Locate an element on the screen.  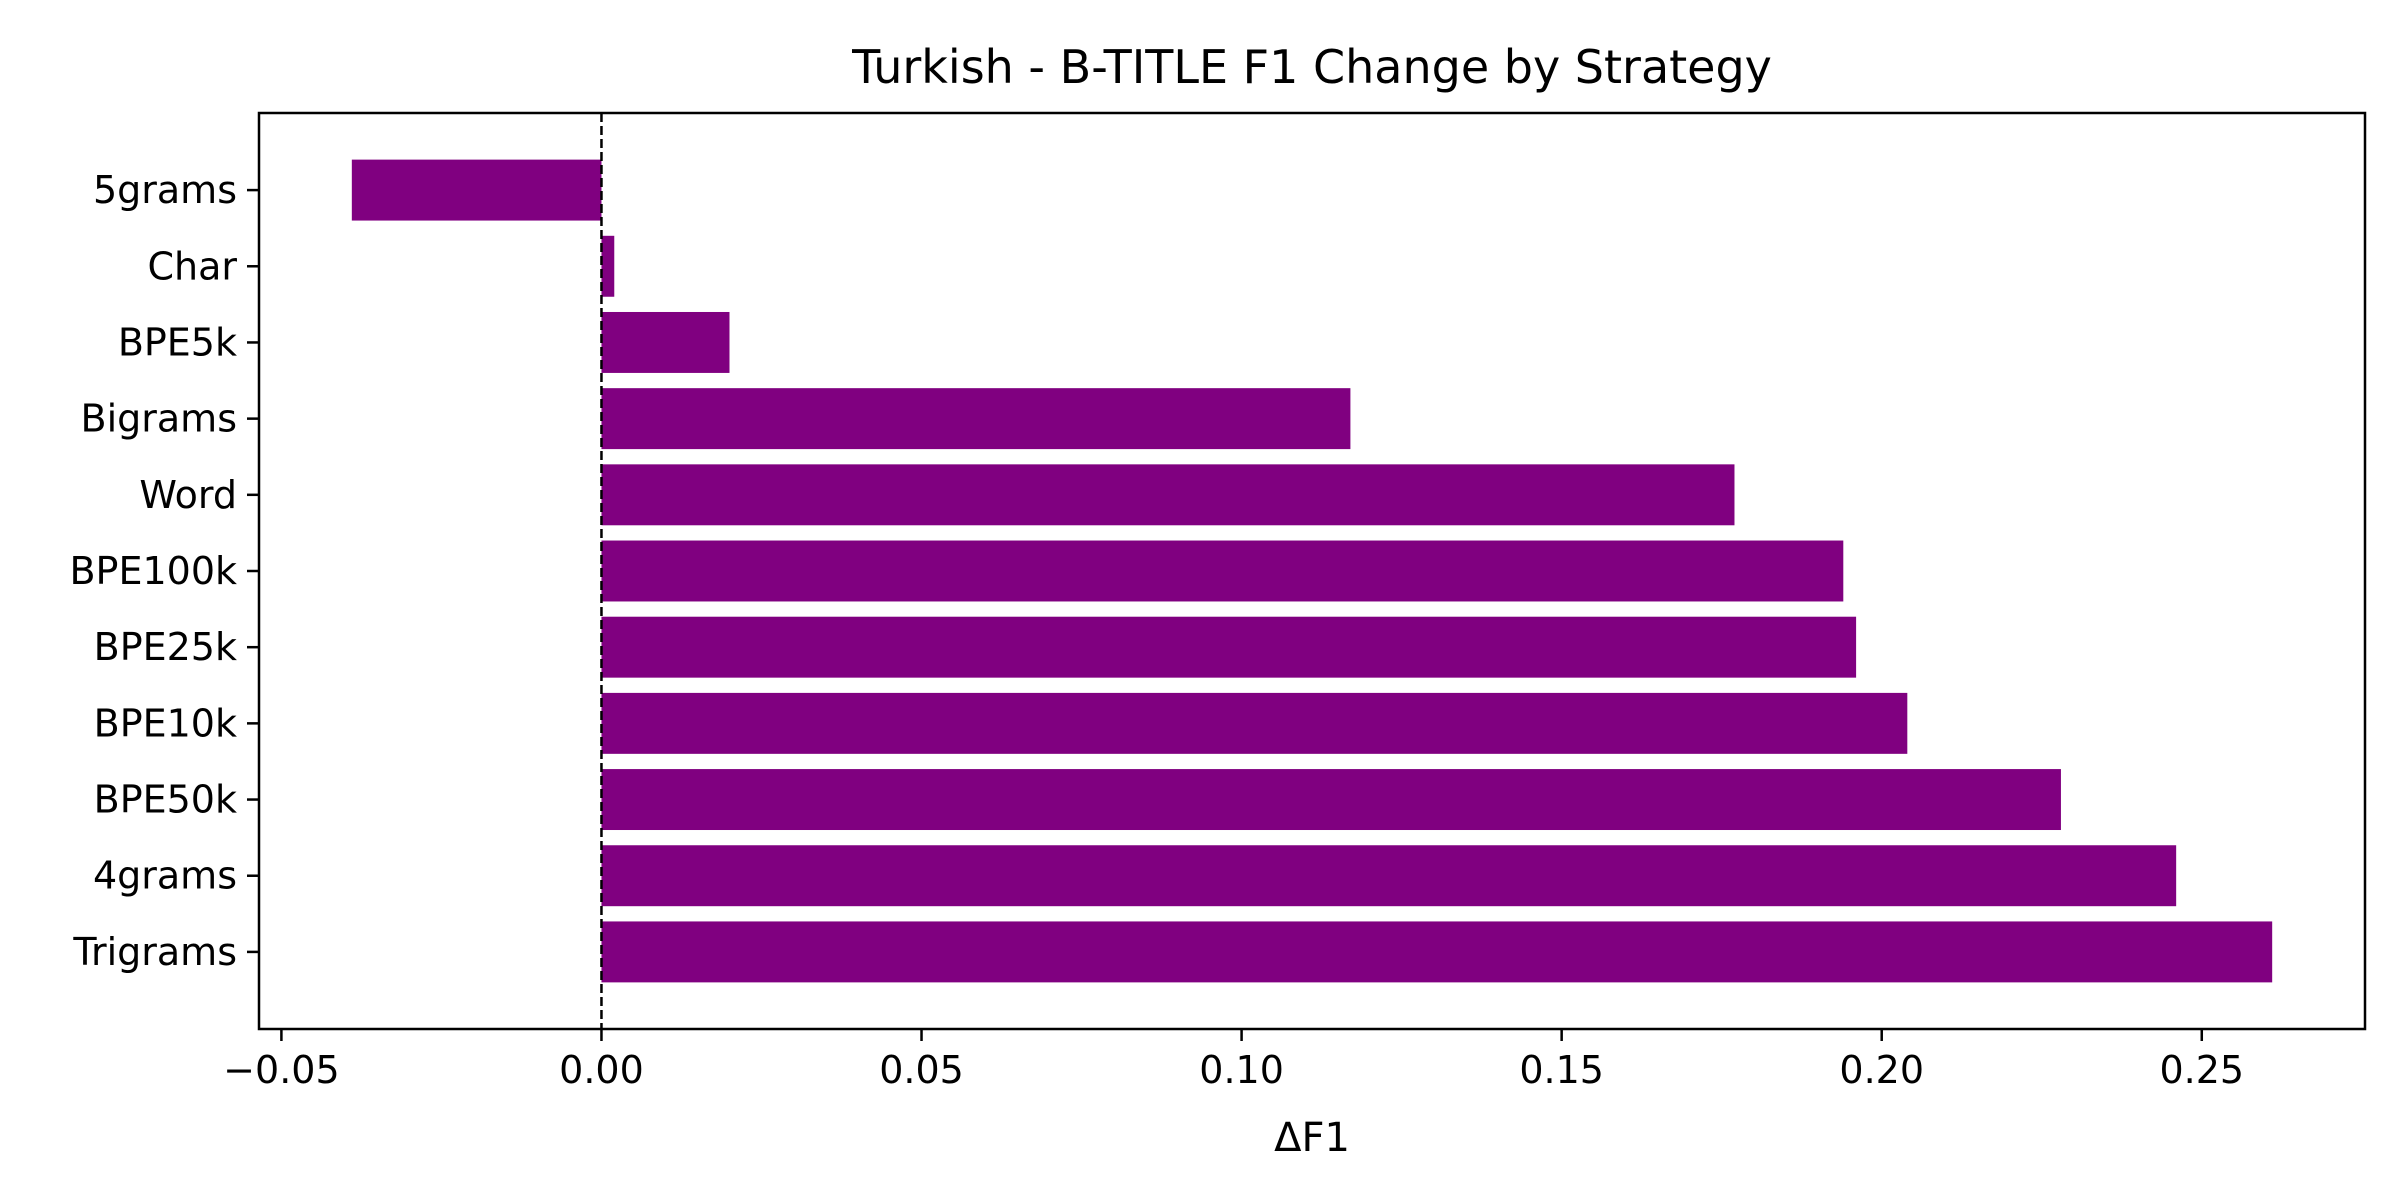
y-tick-label-BPE100k: BPE100k is located at coordinates (153, 571).